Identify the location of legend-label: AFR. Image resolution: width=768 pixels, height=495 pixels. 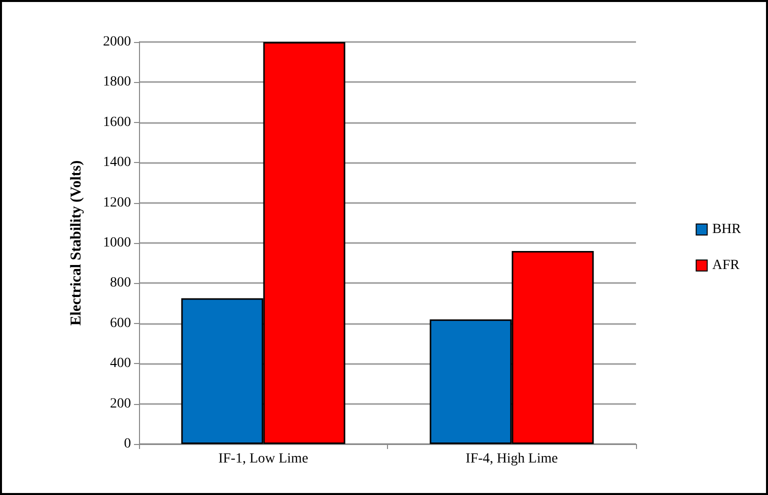
(726, 265).